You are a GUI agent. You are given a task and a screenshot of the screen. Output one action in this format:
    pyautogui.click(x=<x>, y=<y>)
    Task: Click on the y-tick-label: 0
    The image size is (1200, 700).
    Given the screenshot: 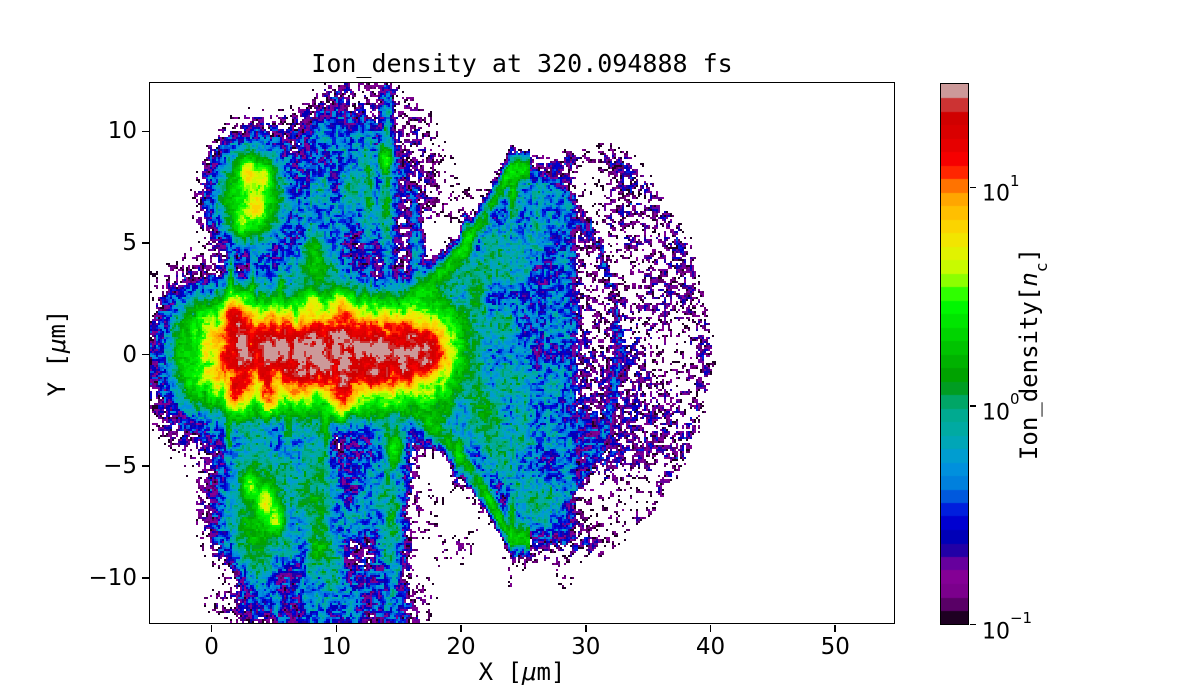 What is the action you would take?
    pyautogui.click(x=129, y=354)
    